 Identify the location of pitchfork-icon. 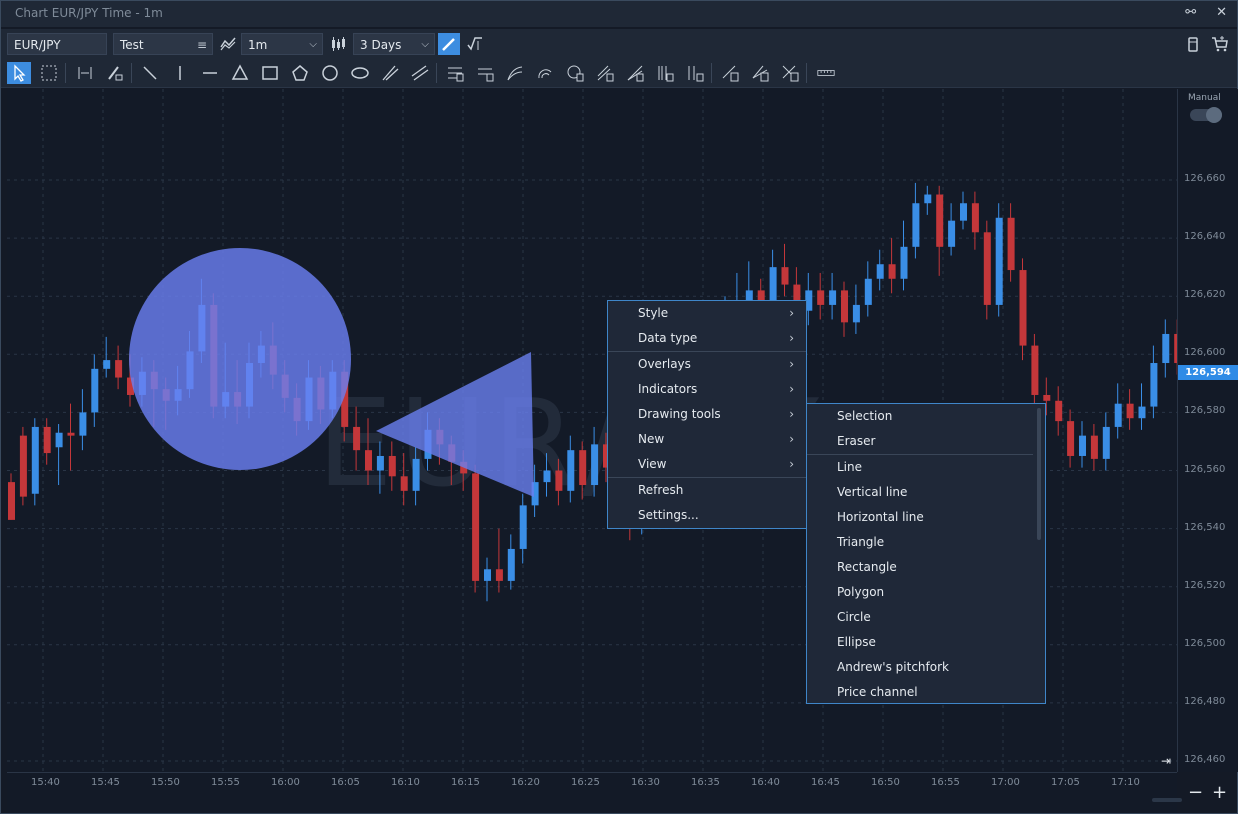
(390, 73).